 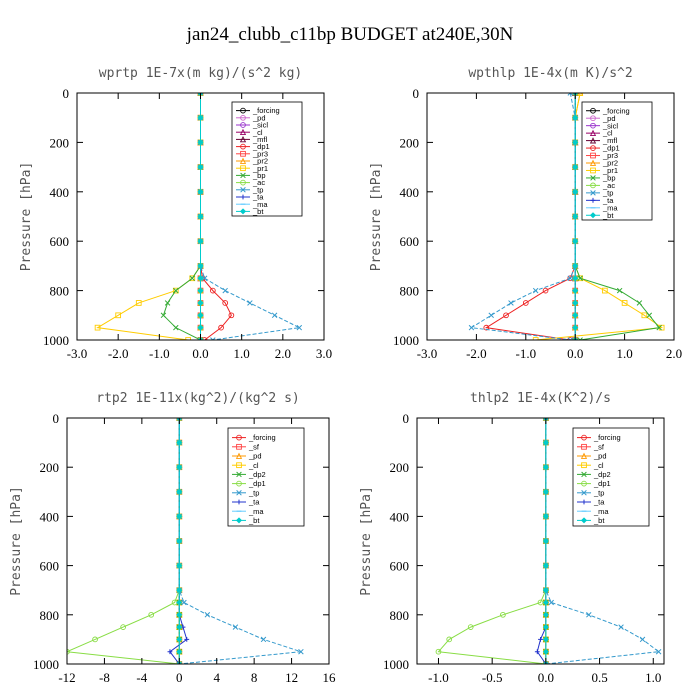 I want to click on legend-entry: _sf, so click(x=599, y=446).